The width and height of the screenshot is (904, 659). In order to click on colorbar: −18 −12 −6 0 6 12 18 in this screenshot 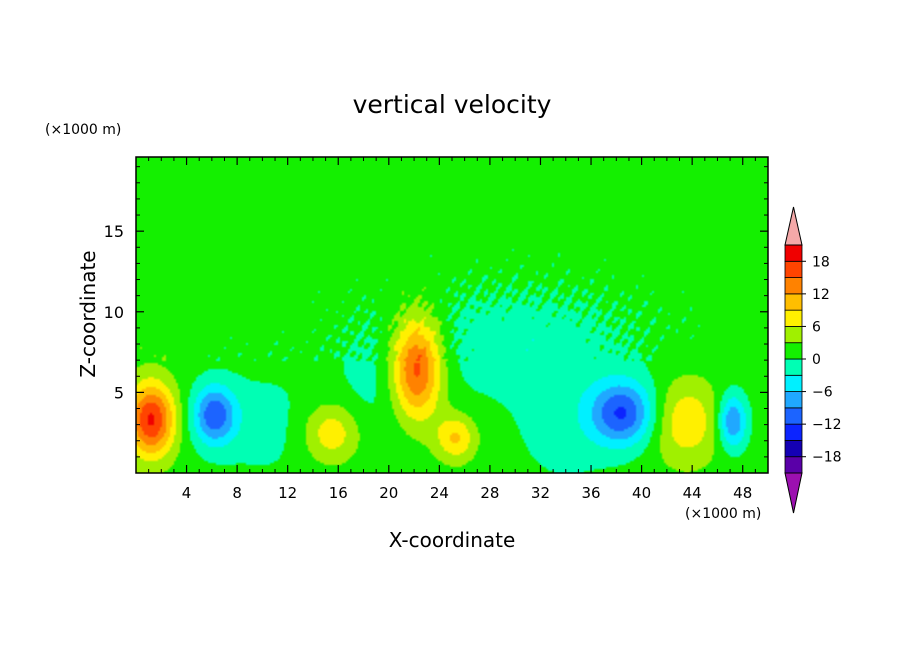, I will do `click(813, 360)`.